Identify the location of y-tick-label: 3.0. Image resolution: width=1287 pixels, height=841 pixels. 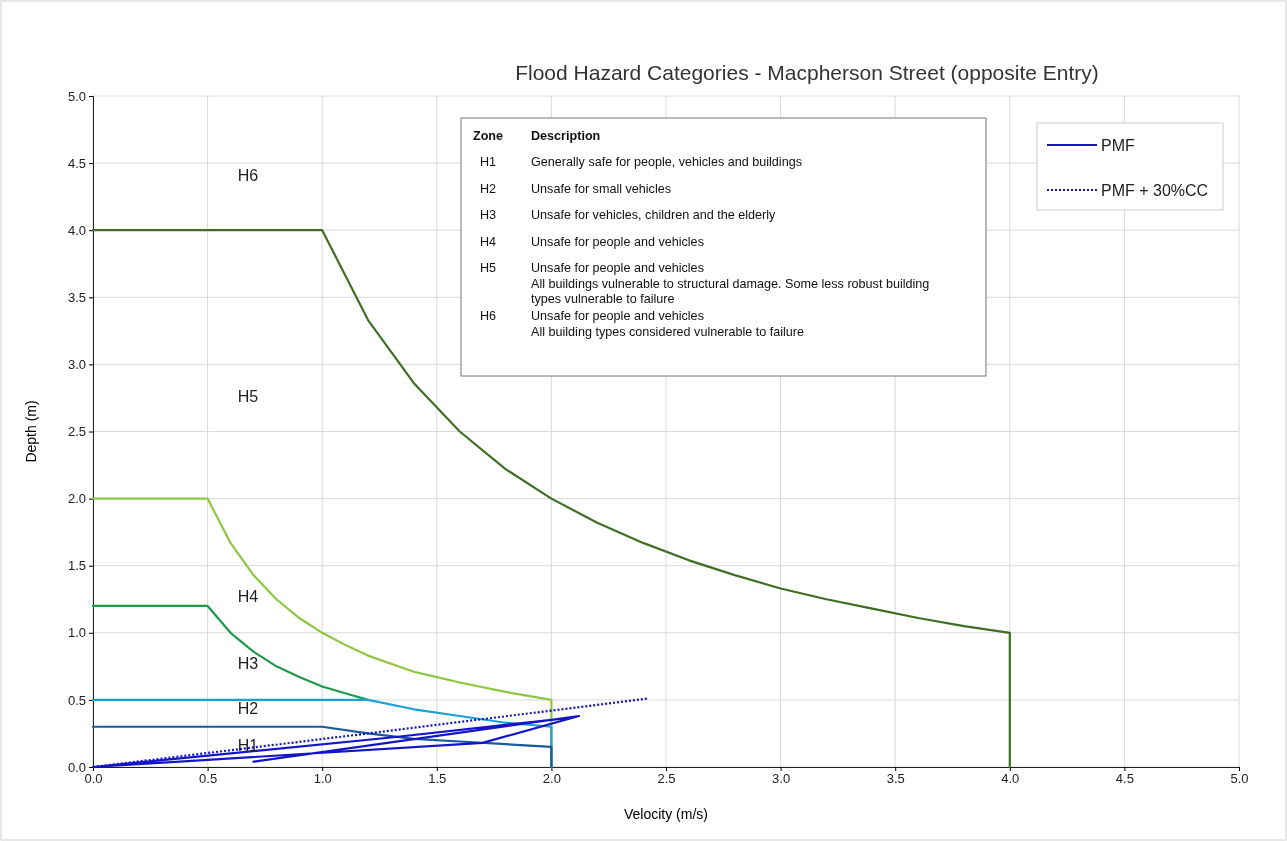
(76, 365).